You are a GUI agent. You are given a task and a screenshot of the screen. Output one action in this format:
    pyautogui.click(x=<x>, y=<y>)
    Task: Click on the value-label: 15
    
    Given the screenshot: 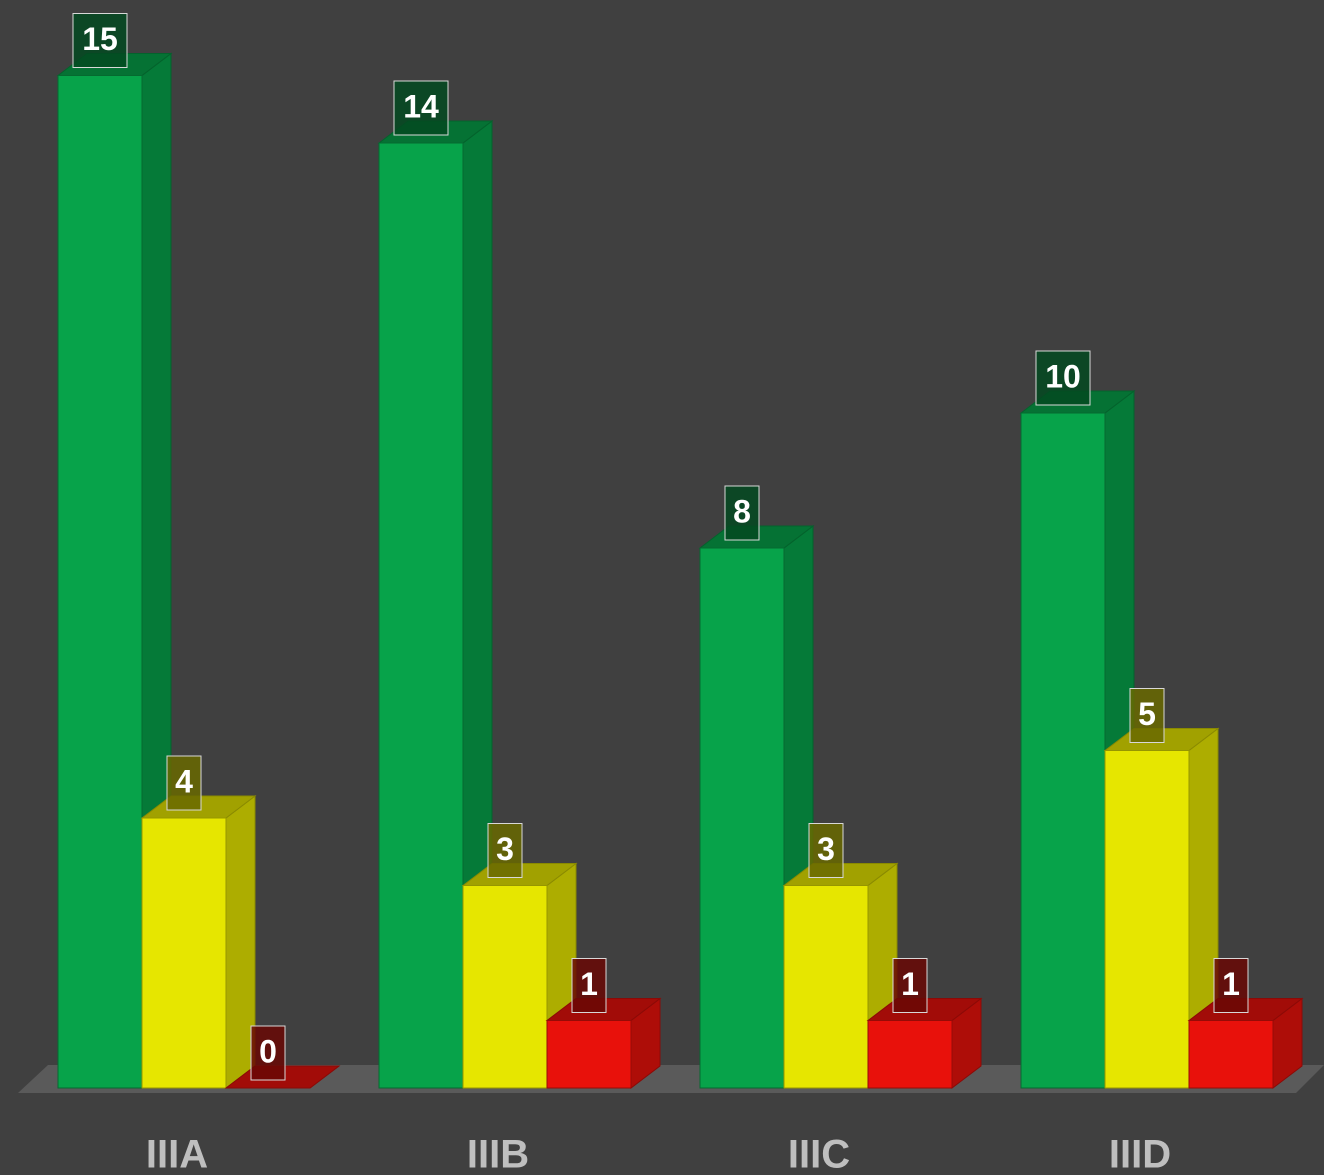 What is the action you would take?
    pyautogui.click(x=100, y=39)
    